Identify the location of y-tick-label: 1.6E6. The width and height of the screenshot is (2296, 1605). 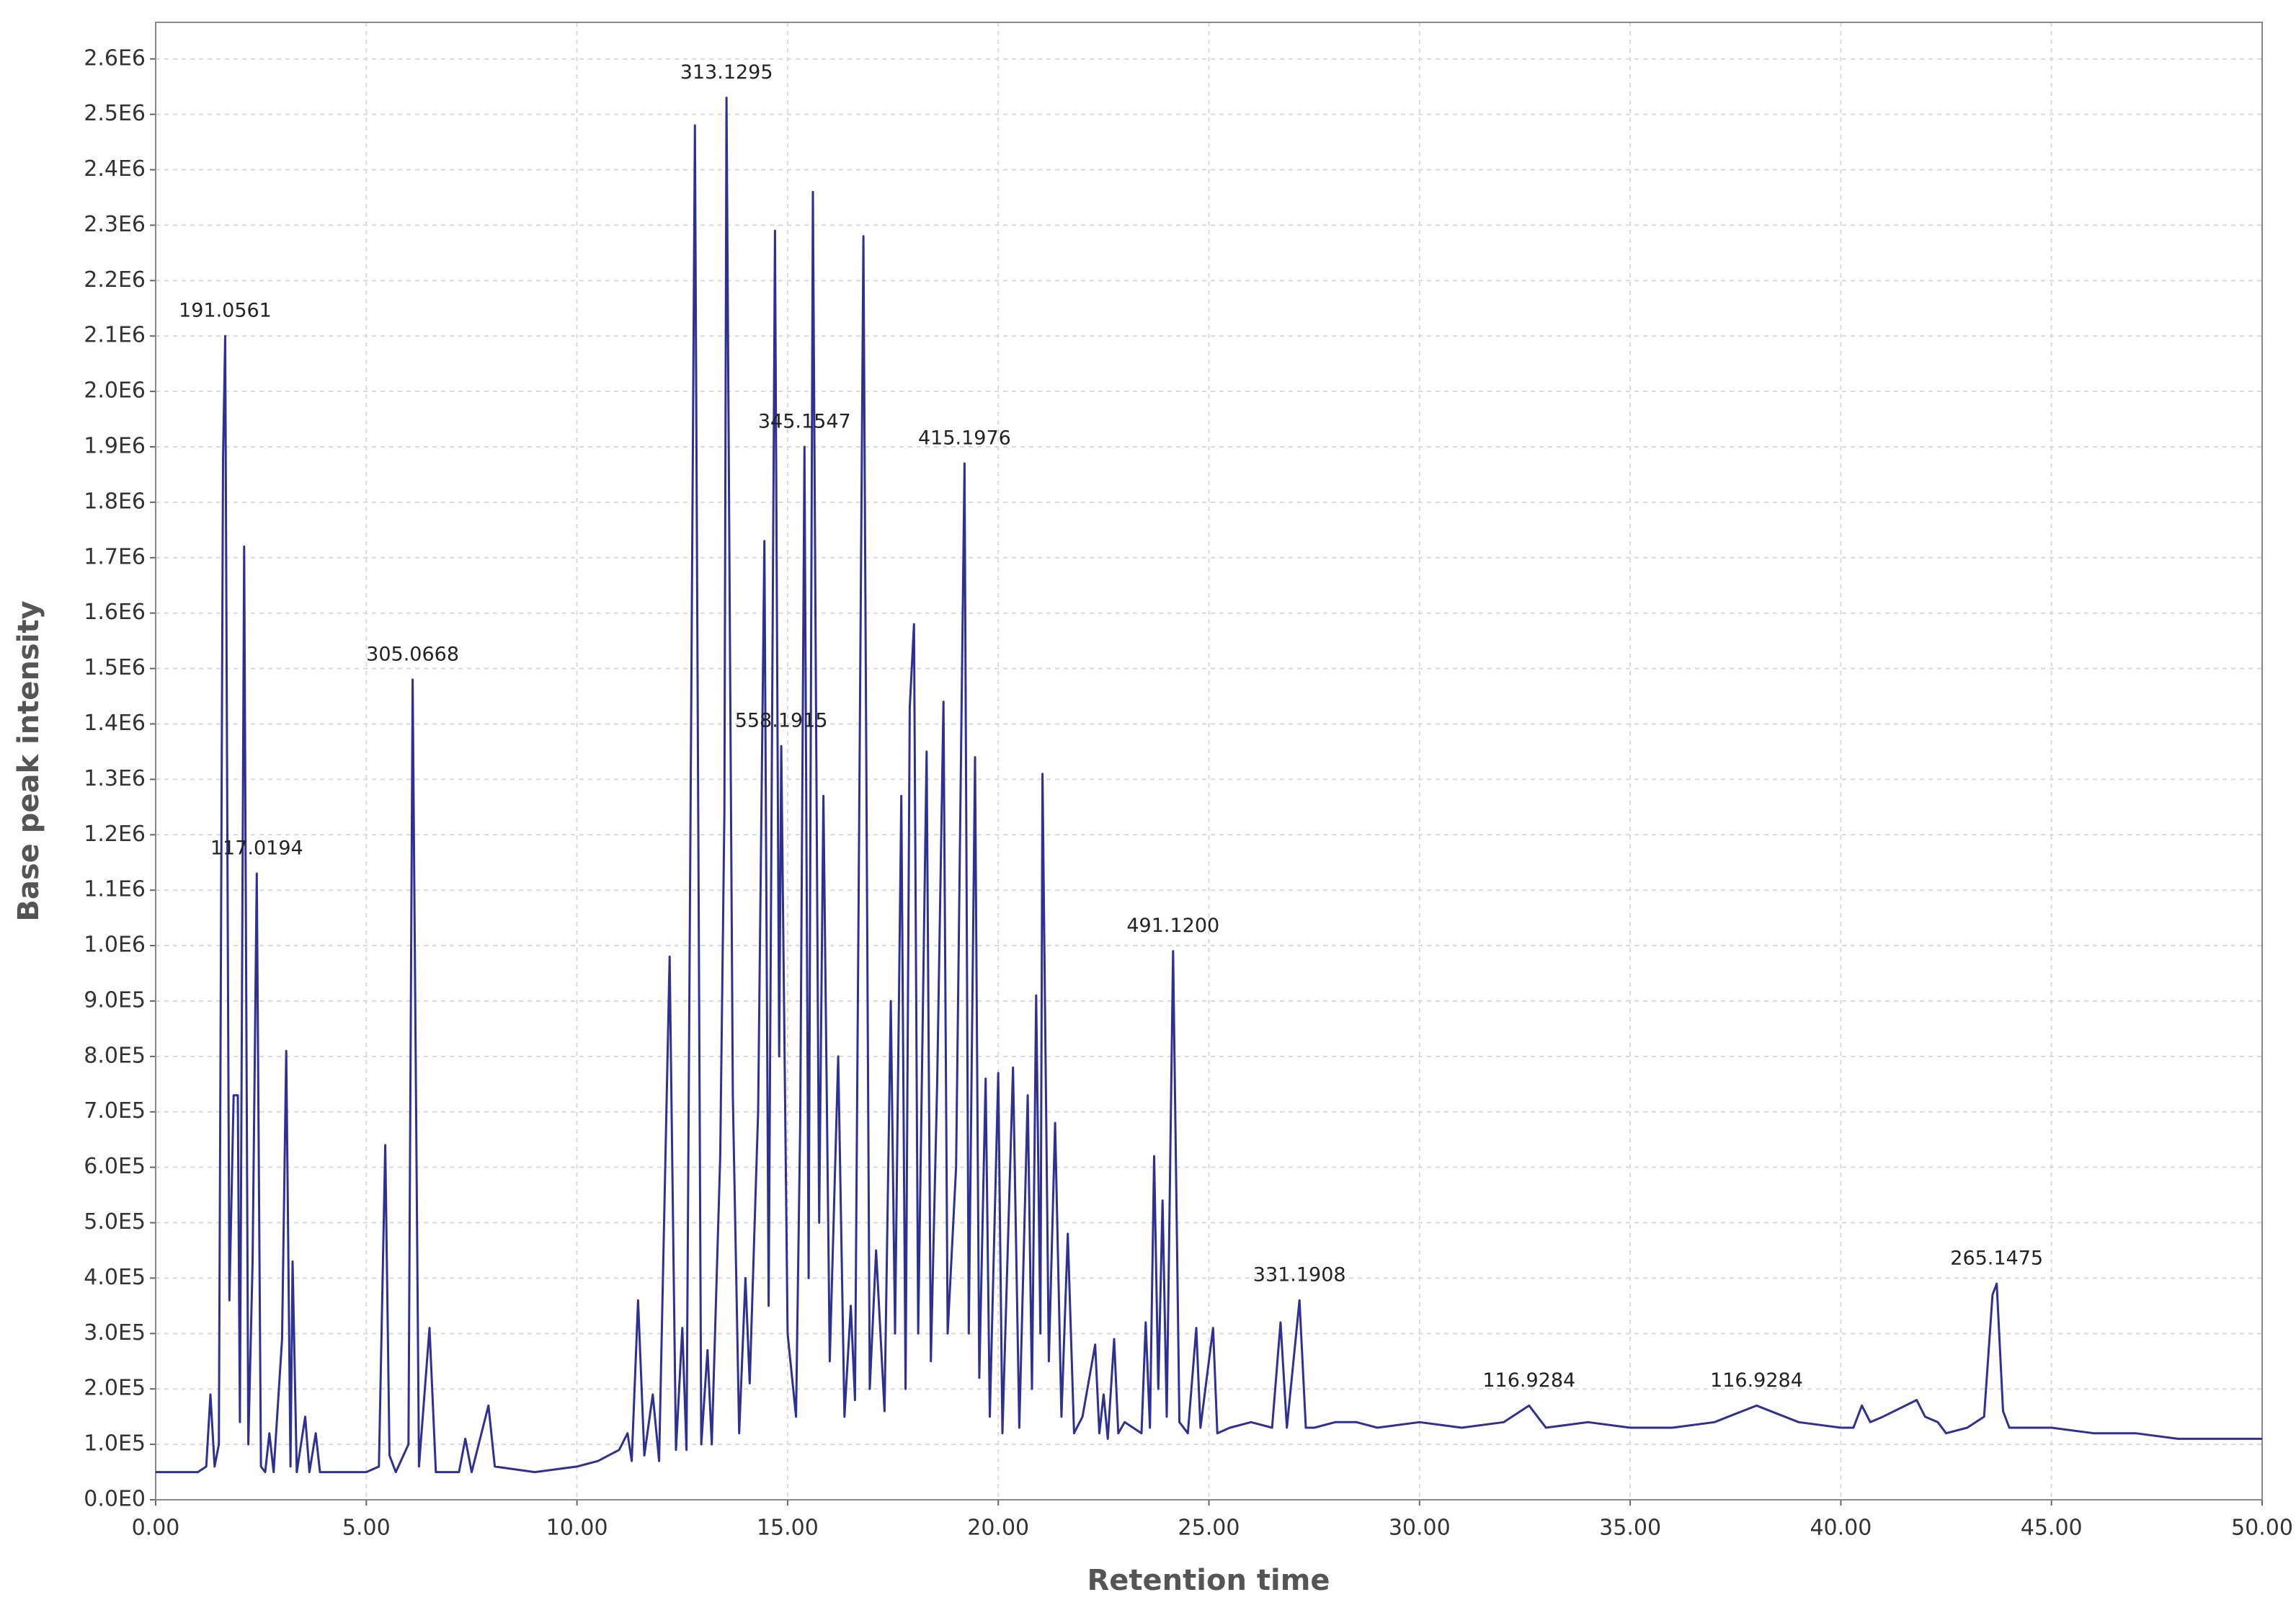
(115, 612).